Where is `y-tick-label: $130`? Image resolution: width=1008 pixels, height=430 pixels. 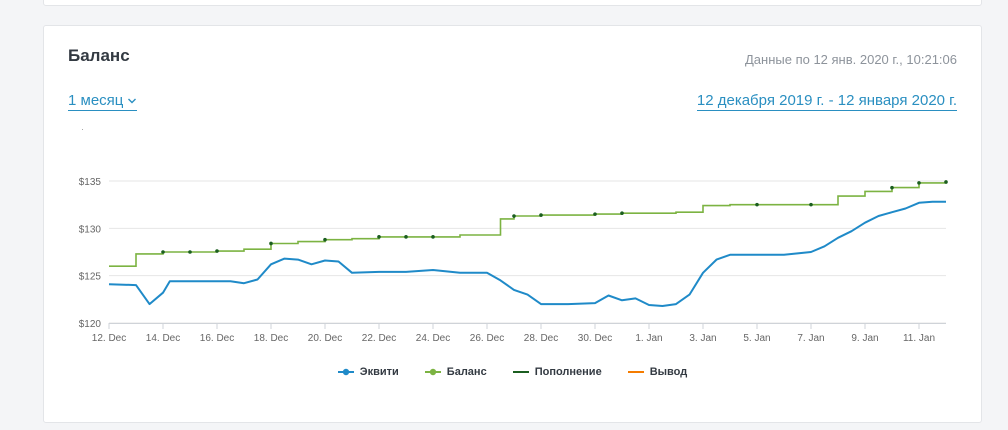 y-tick-label: $130 is located at coordinates (90, 229).